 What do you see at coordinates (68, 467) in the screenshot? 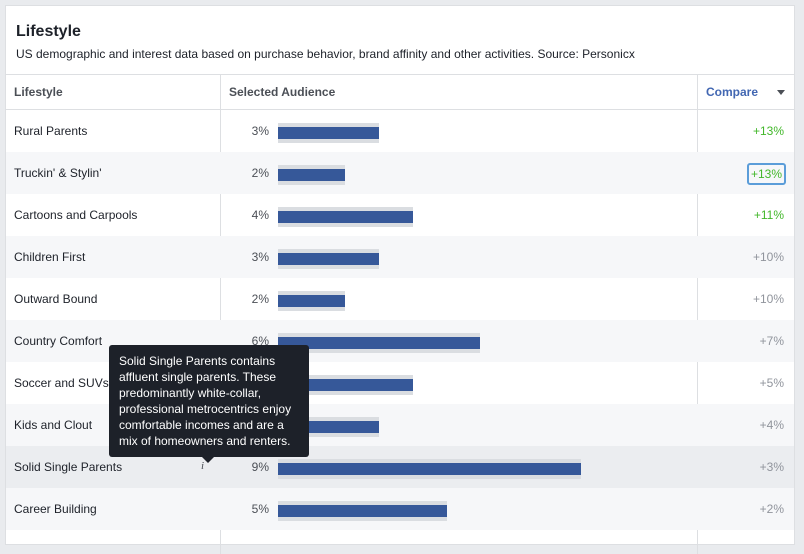
I see `row-name: Solid Single Parents` at bounding box center [68, 467].